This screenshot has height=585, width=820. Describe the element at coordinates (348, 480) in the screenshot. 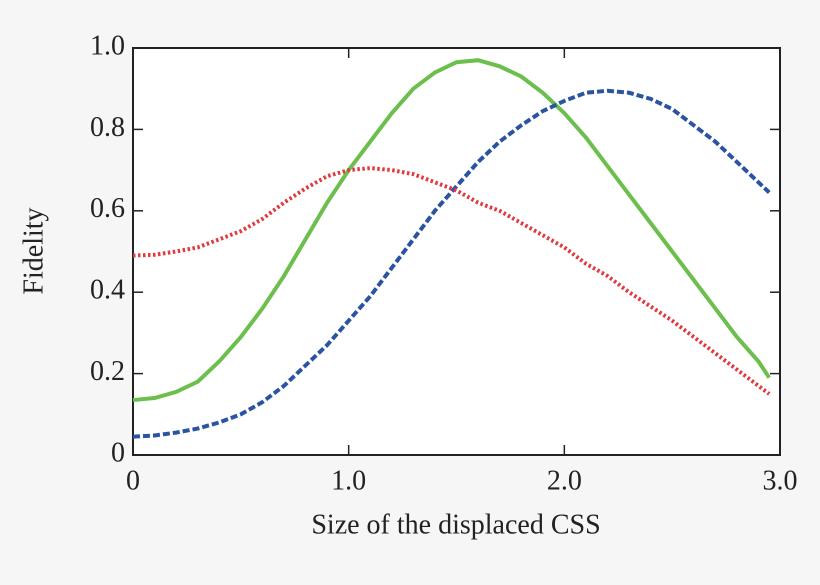

I see `x-tick-label: 1.0` at that location.